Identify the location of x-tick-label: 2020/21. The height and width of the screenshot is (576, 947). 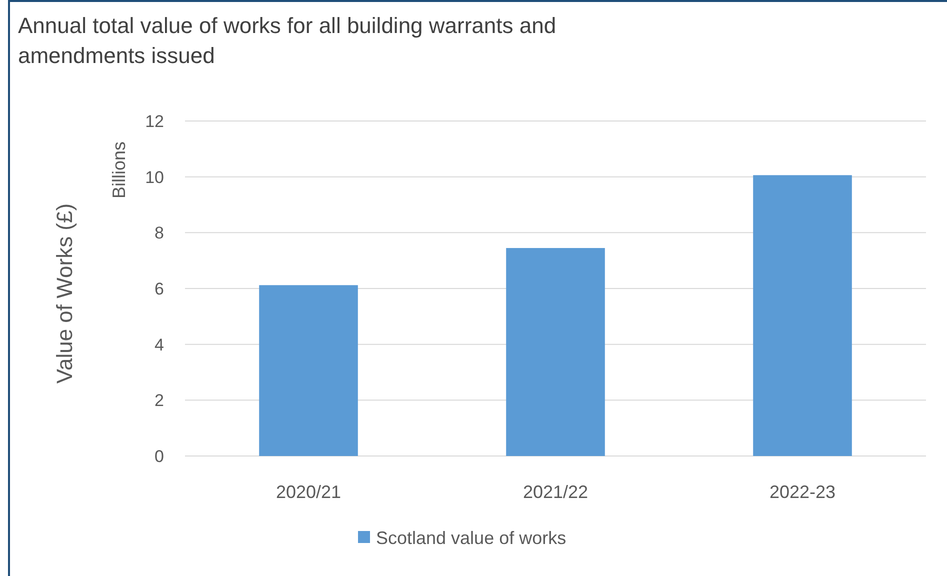
(309, 492).